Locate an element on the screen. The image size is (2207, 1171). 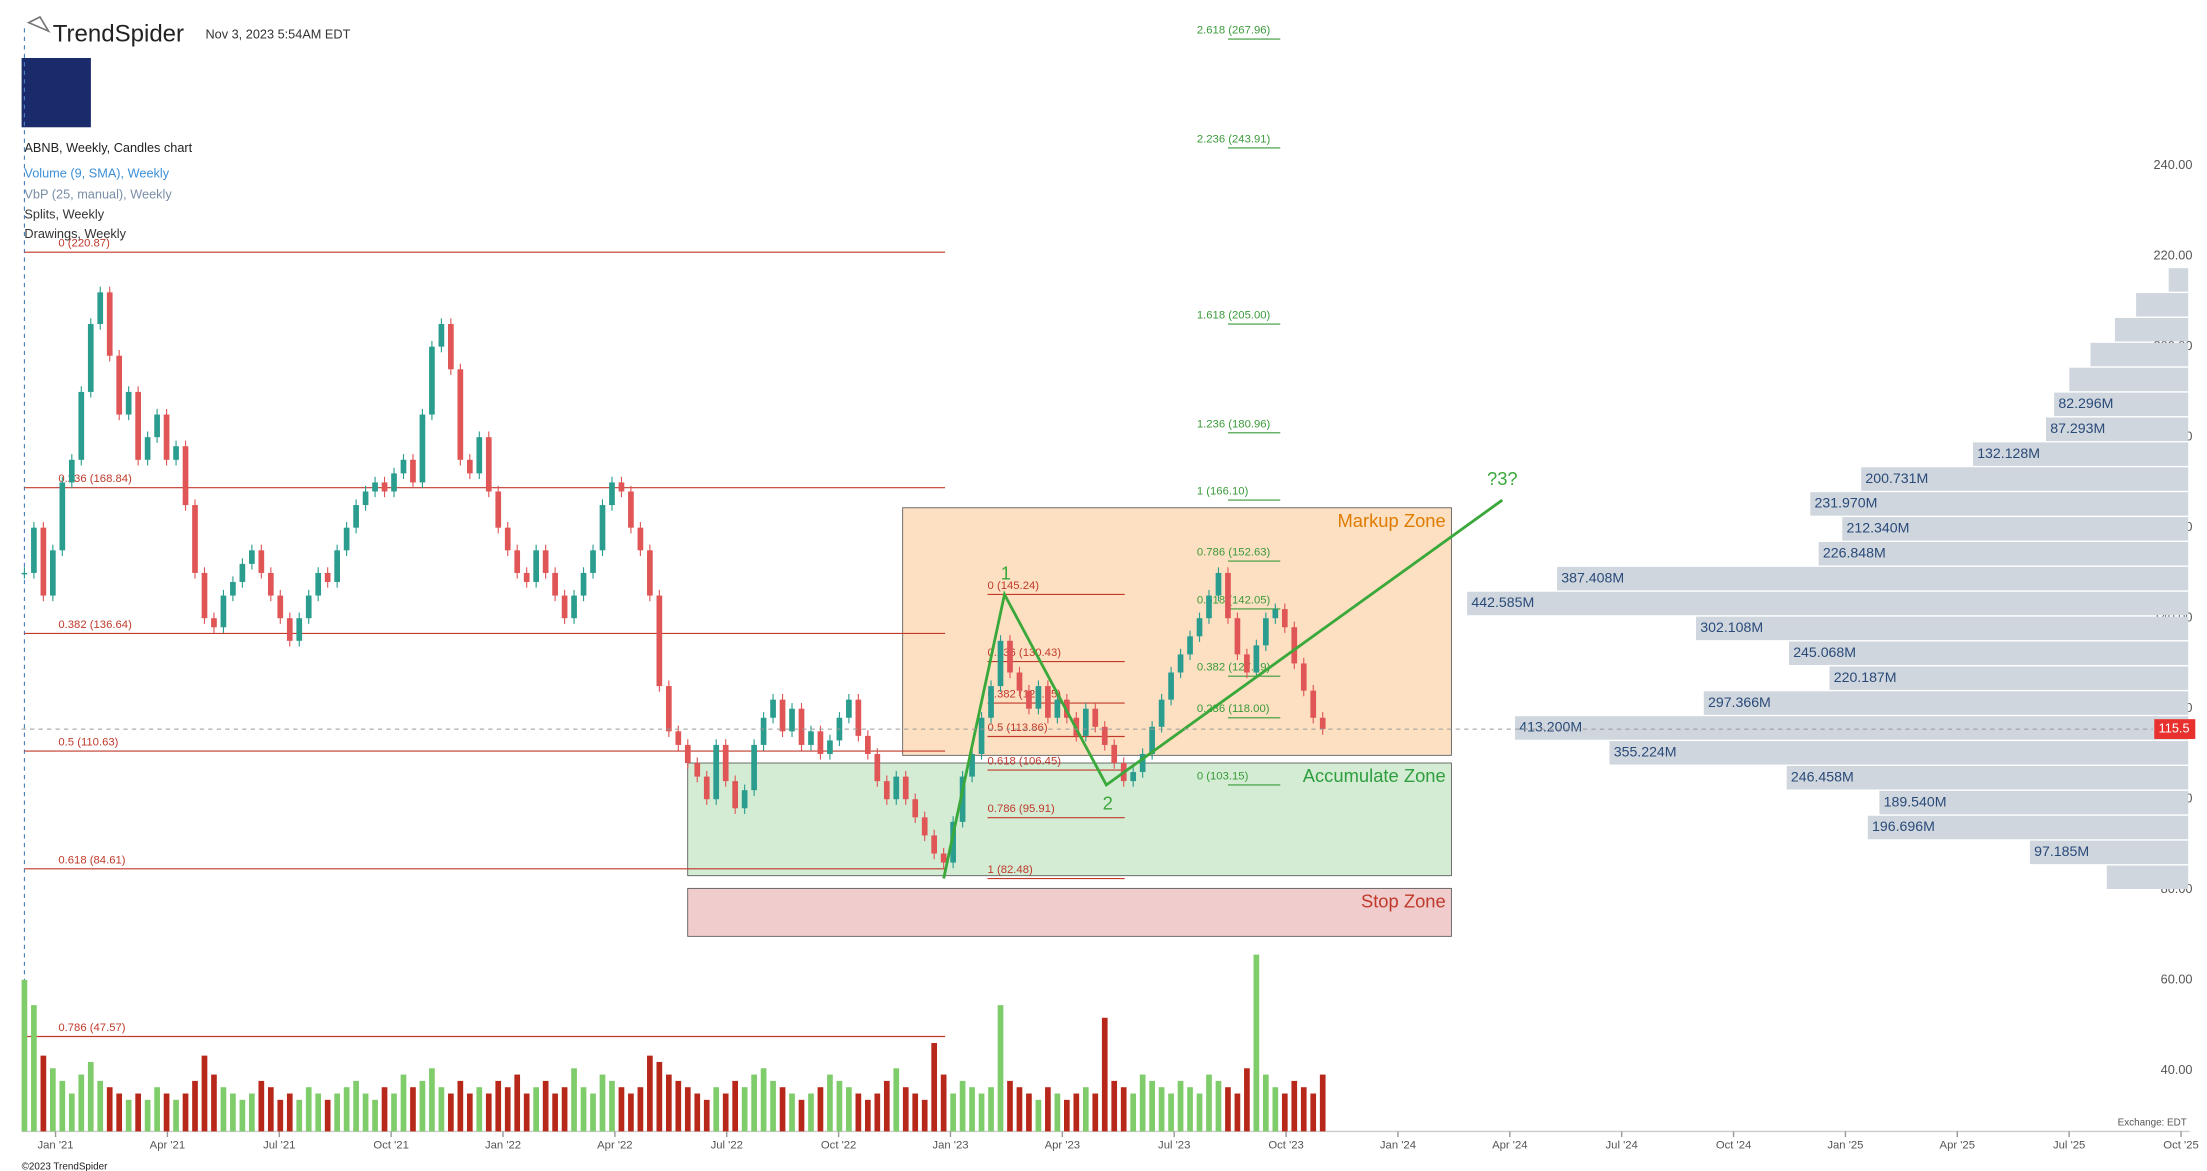
copyright: ©2023 TrendSpider is located at coordinates (65, 1166).